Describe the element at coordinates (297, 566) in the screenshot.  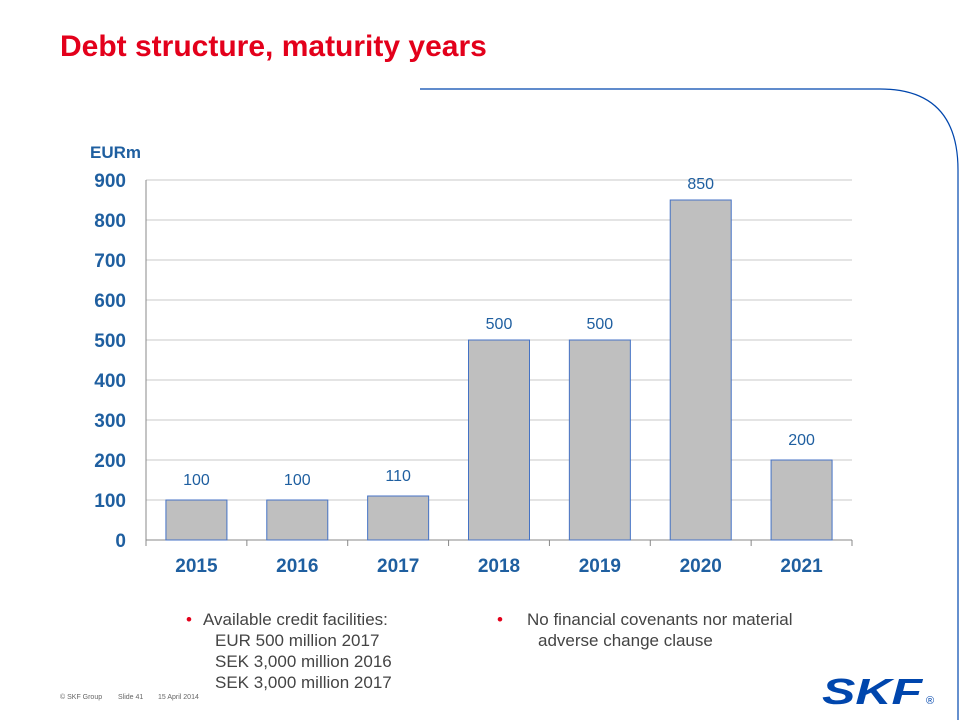
I see `x-tick-label-2016: 2016` at that location.